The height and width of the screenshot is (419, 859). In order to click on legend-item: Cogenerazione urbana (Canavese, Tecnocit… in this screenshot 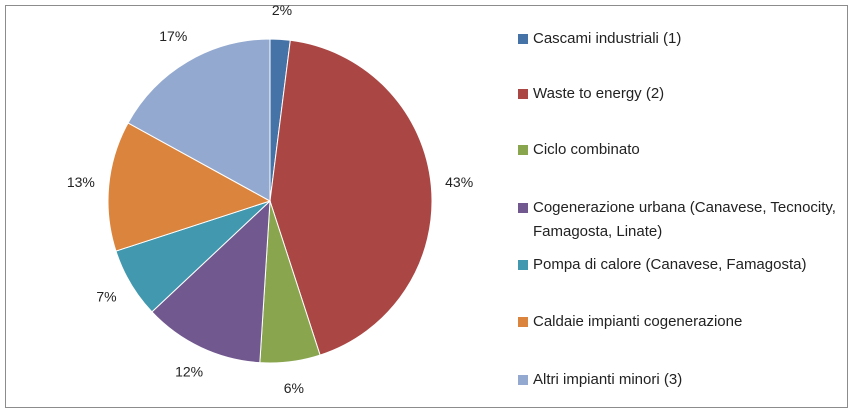, I will do `click(683, 220)`.